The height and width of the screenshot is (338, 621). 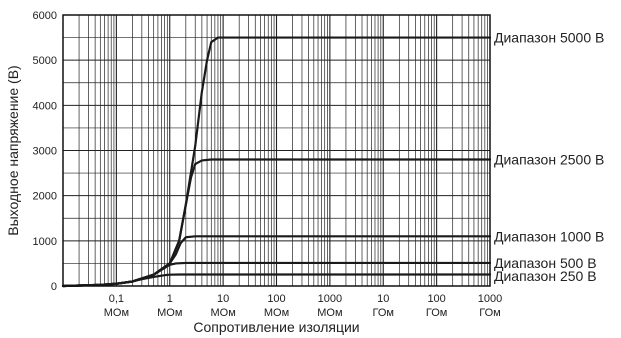 I want to click on y-tick-label: 1000, so click(x=45, y=242).